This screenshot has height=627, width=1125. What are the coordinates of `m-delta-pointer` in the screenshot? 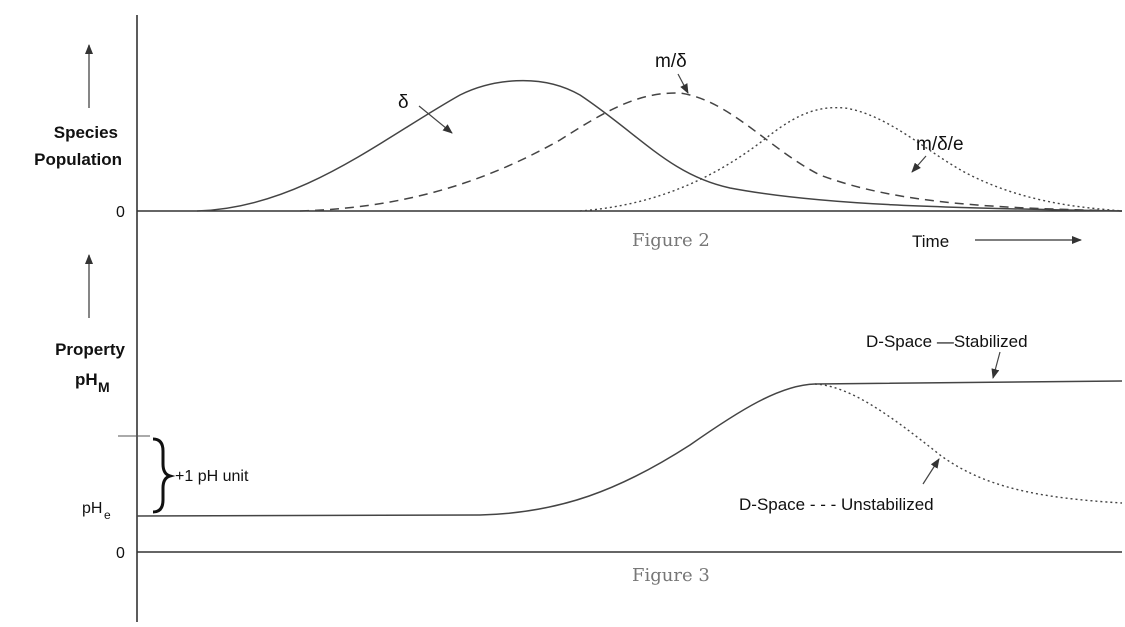 It's located at (683, 83).